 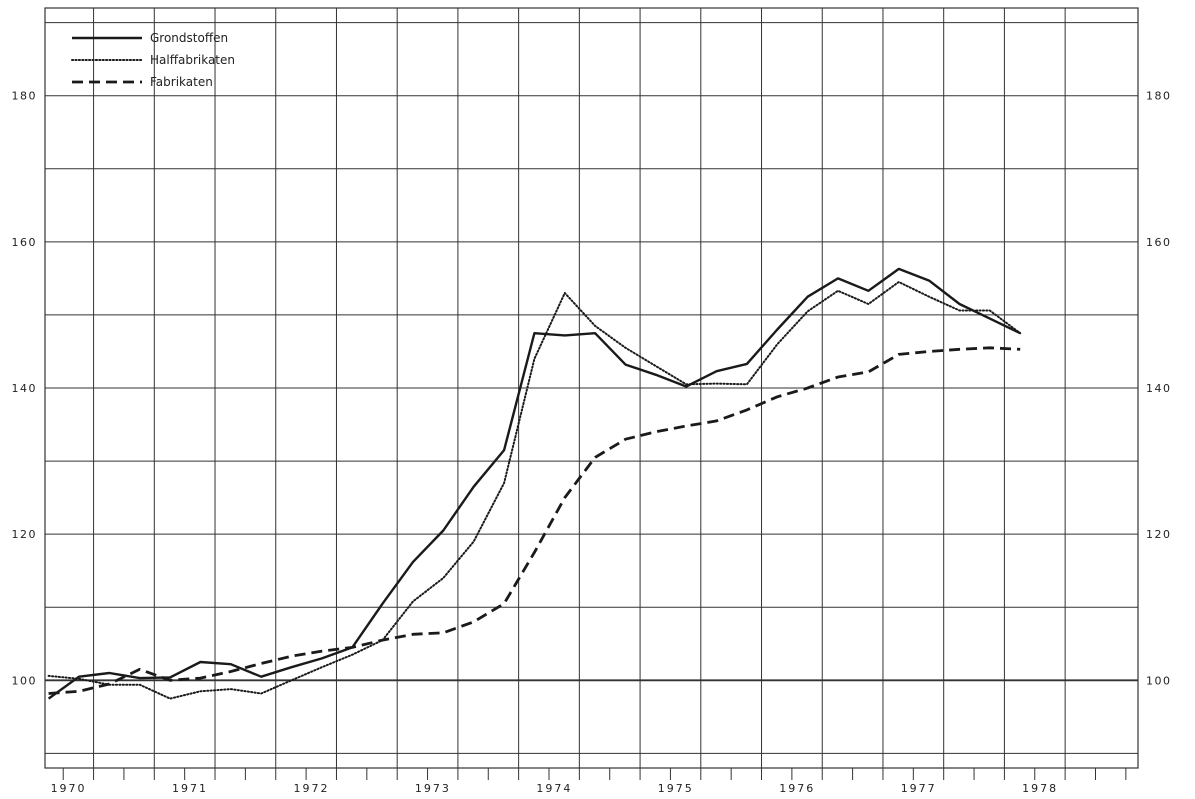 I want to click on y-tick-label-left: 140, so click(x=25, y=388).